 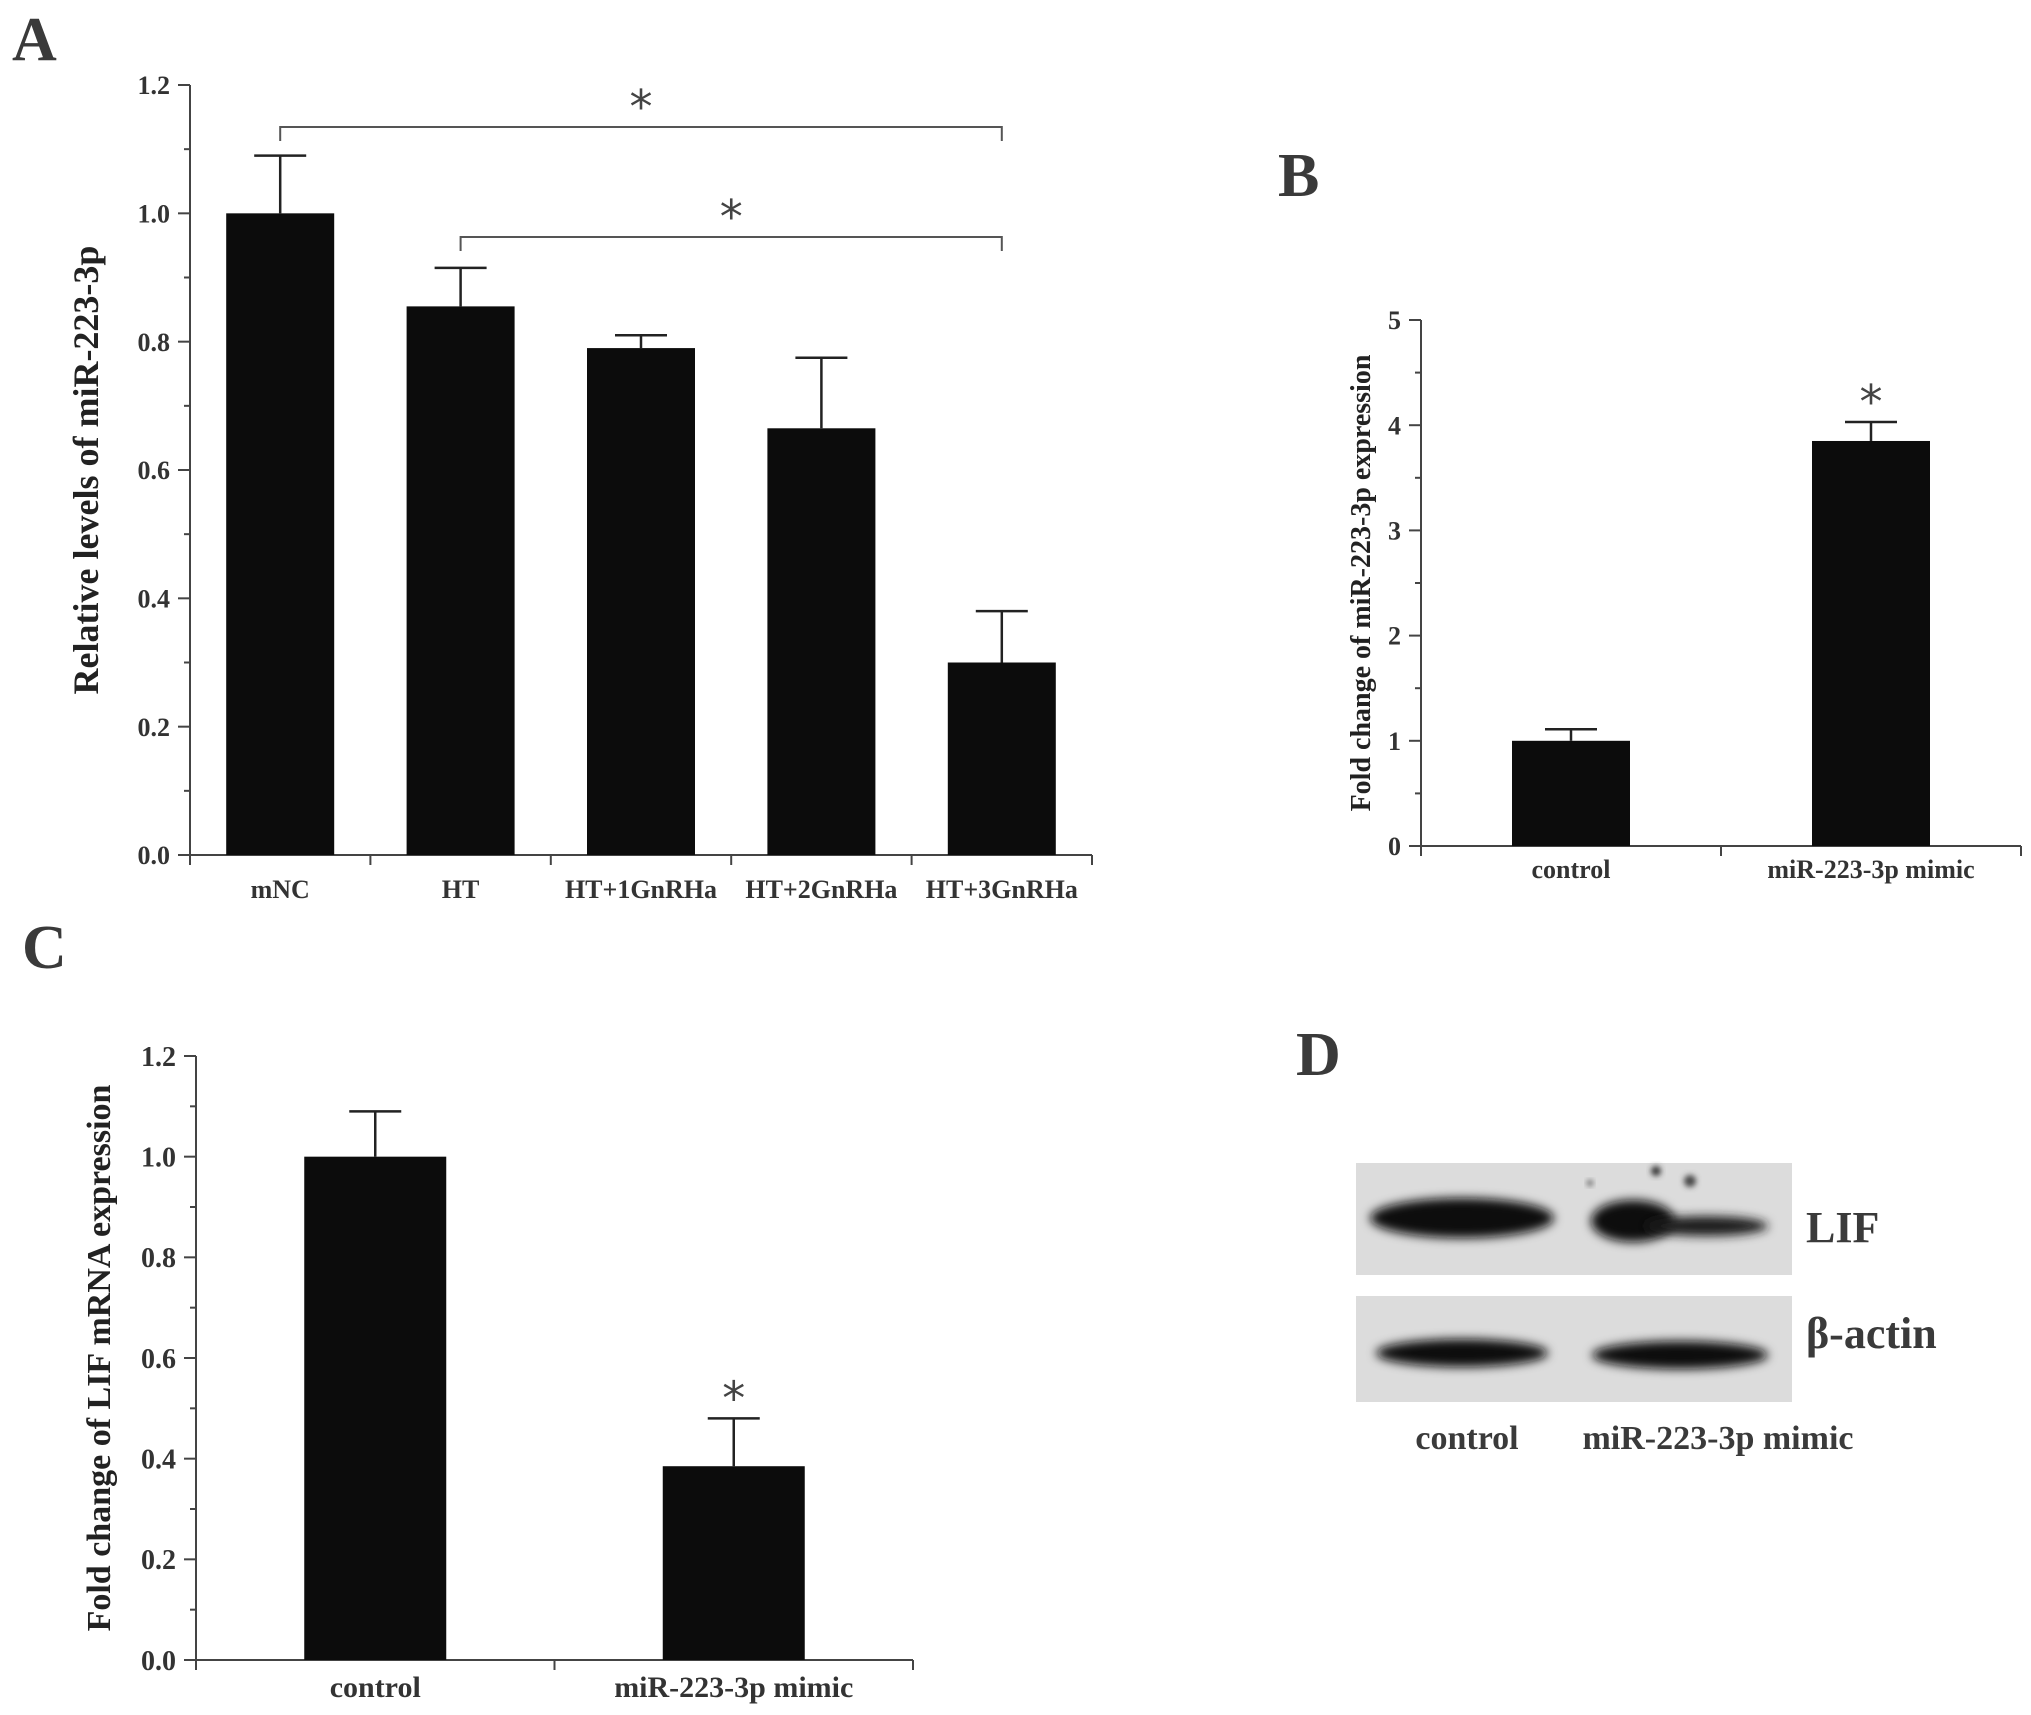 I want to click on blot-strip-actin, so click(x=1574, y=1349).